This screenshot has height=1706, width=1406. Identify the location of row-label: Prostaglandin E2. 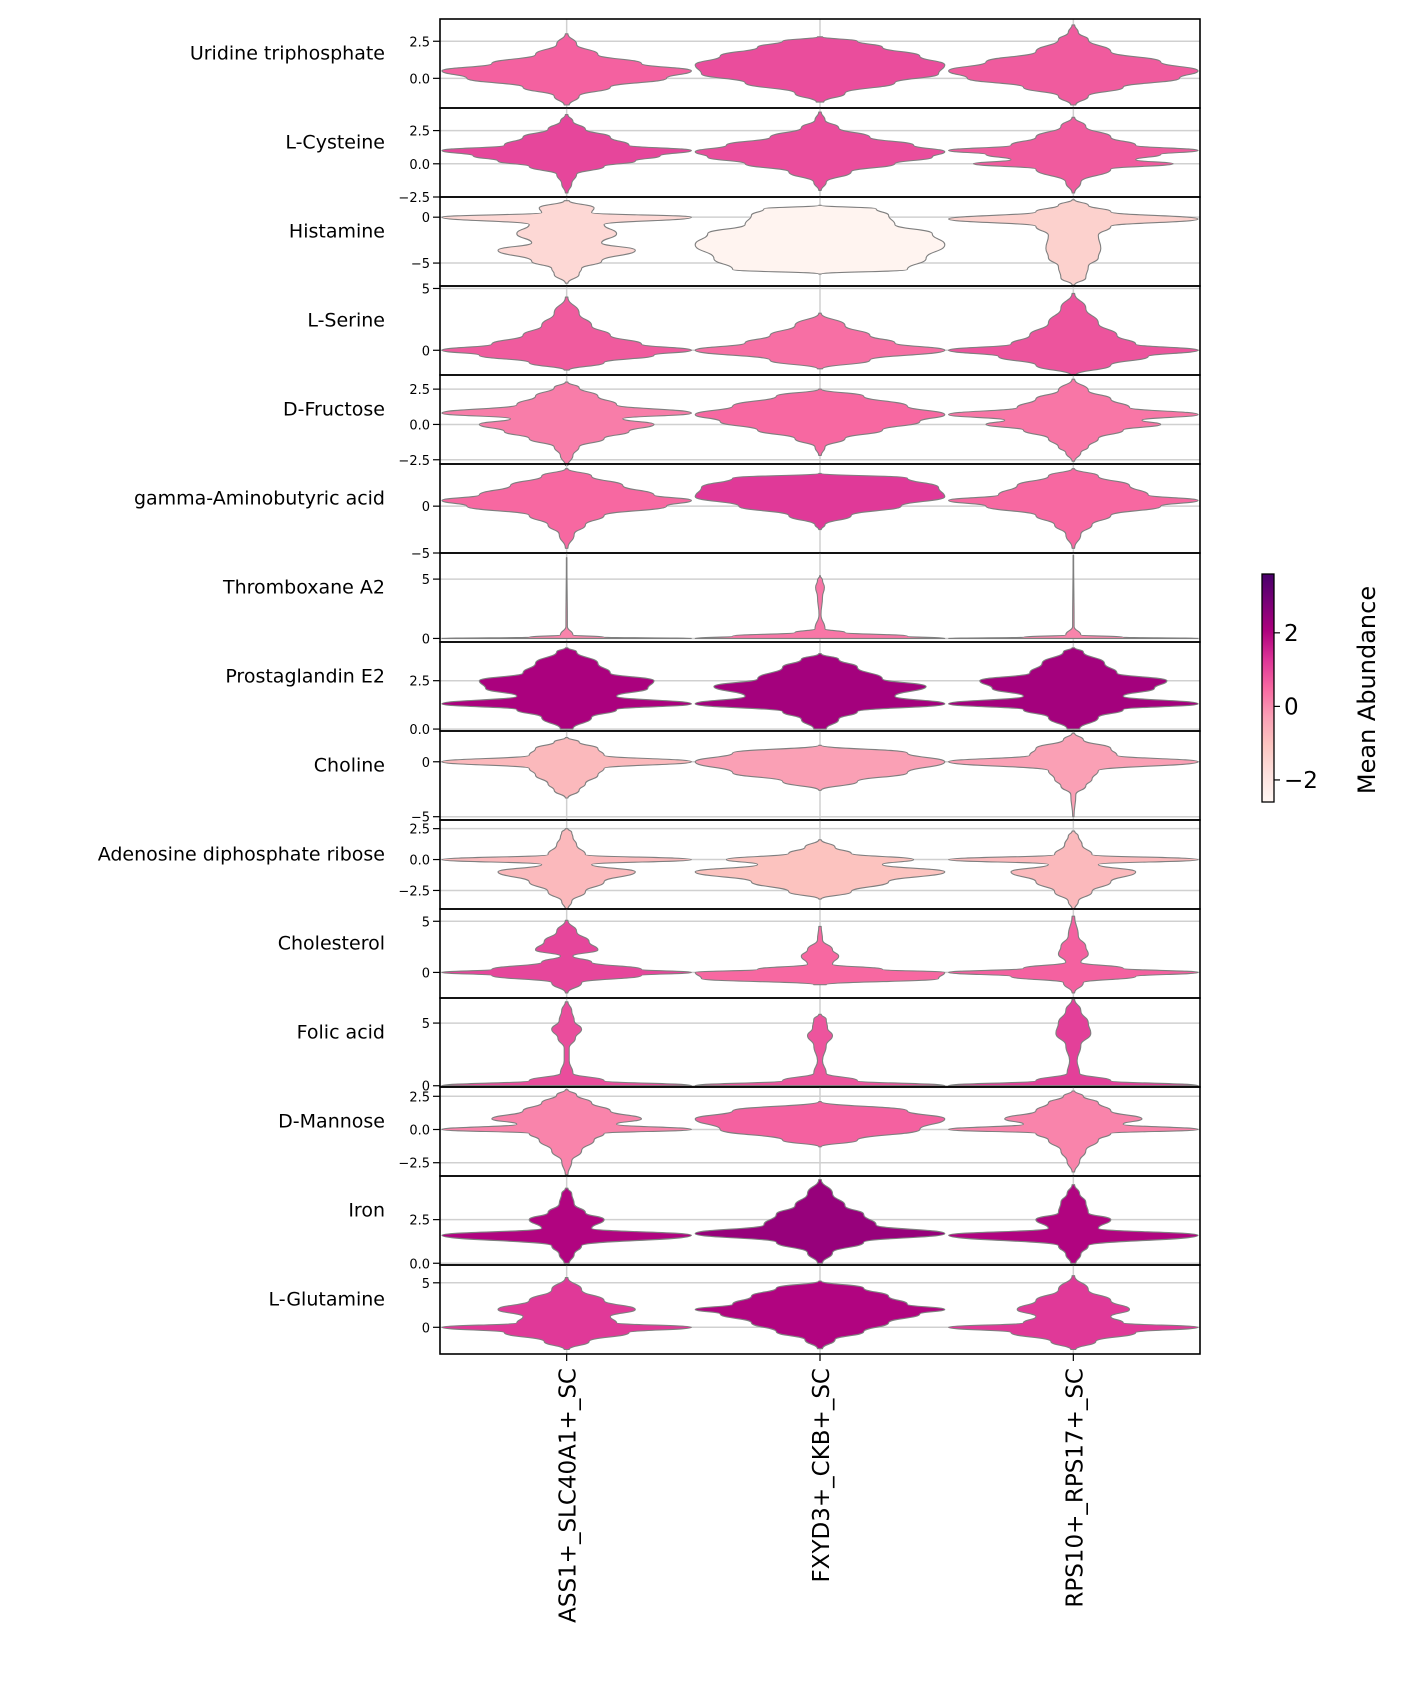
(305, 677).